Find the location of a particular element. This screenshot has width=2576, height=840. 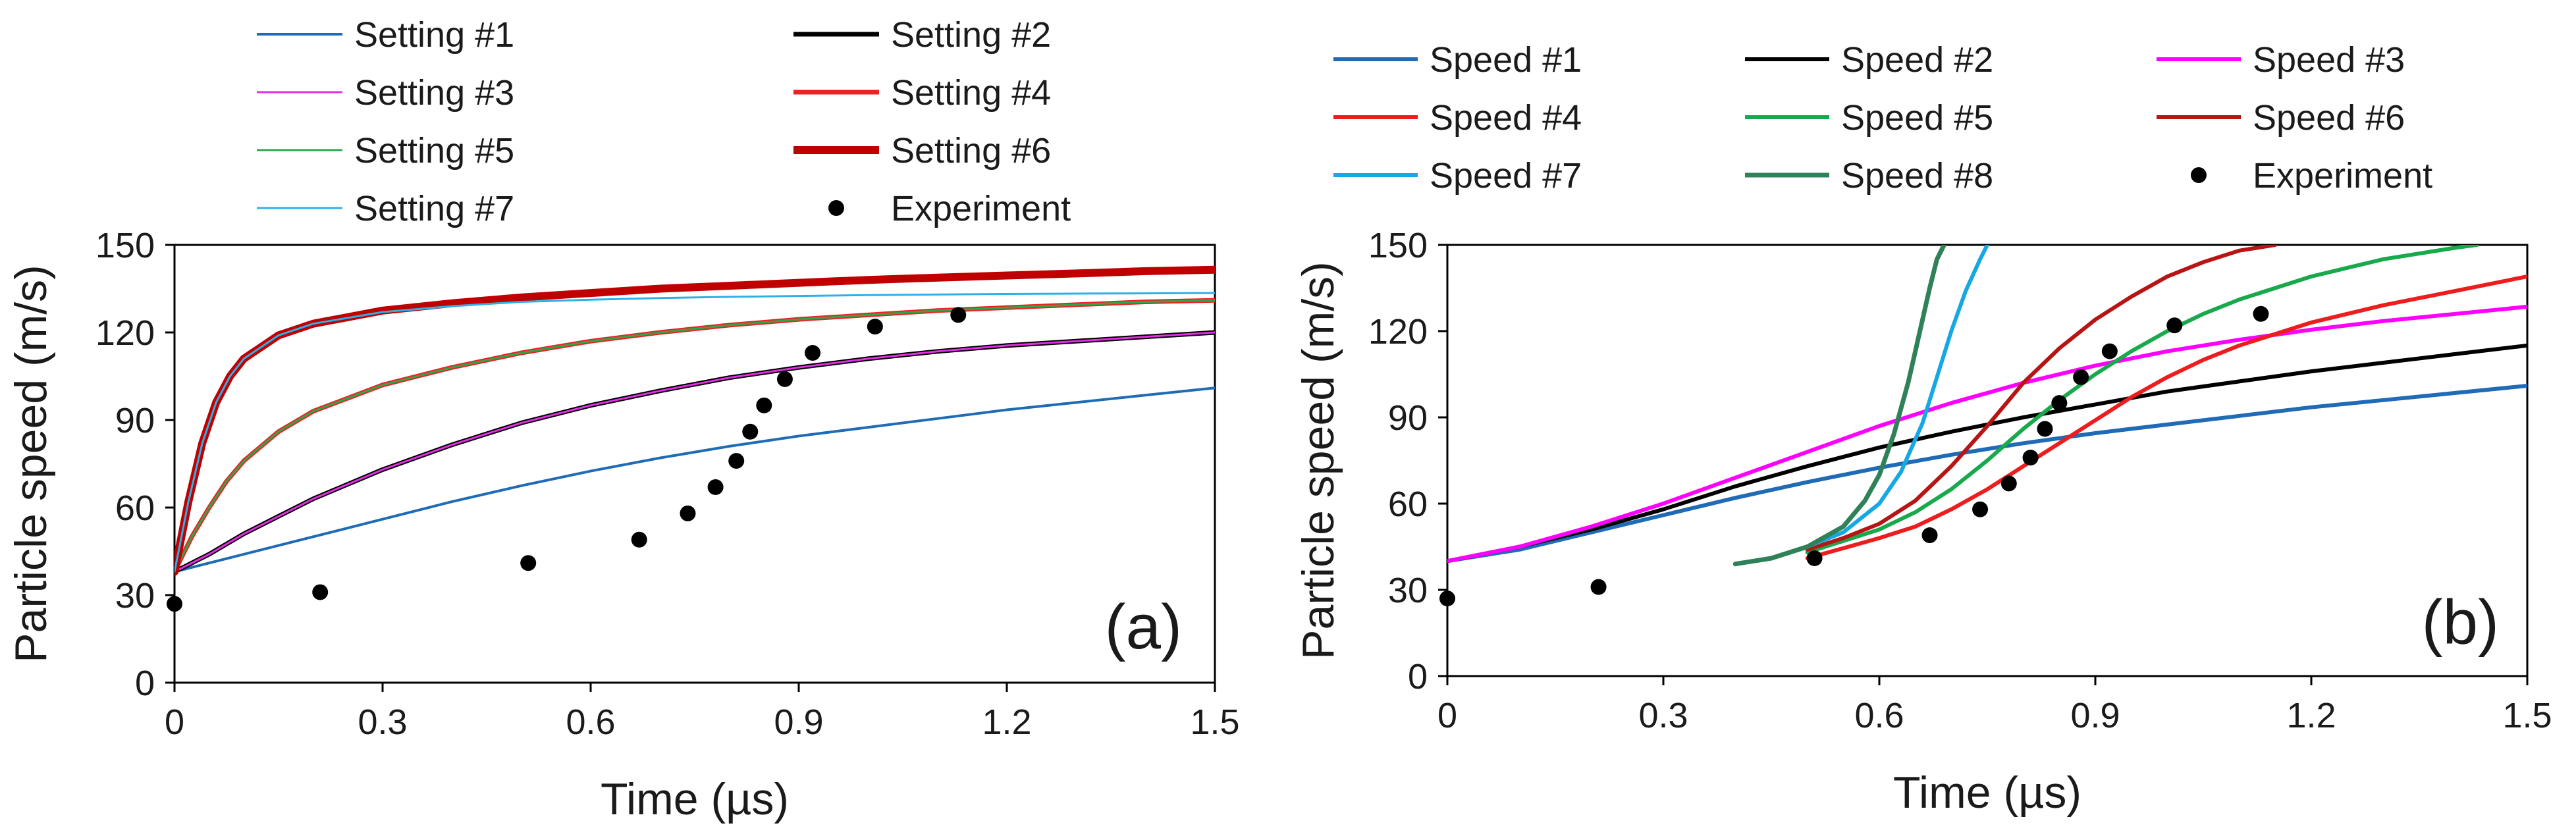

panel-a-x-tick-label: 0.3 is located at coordinates (382, 722).